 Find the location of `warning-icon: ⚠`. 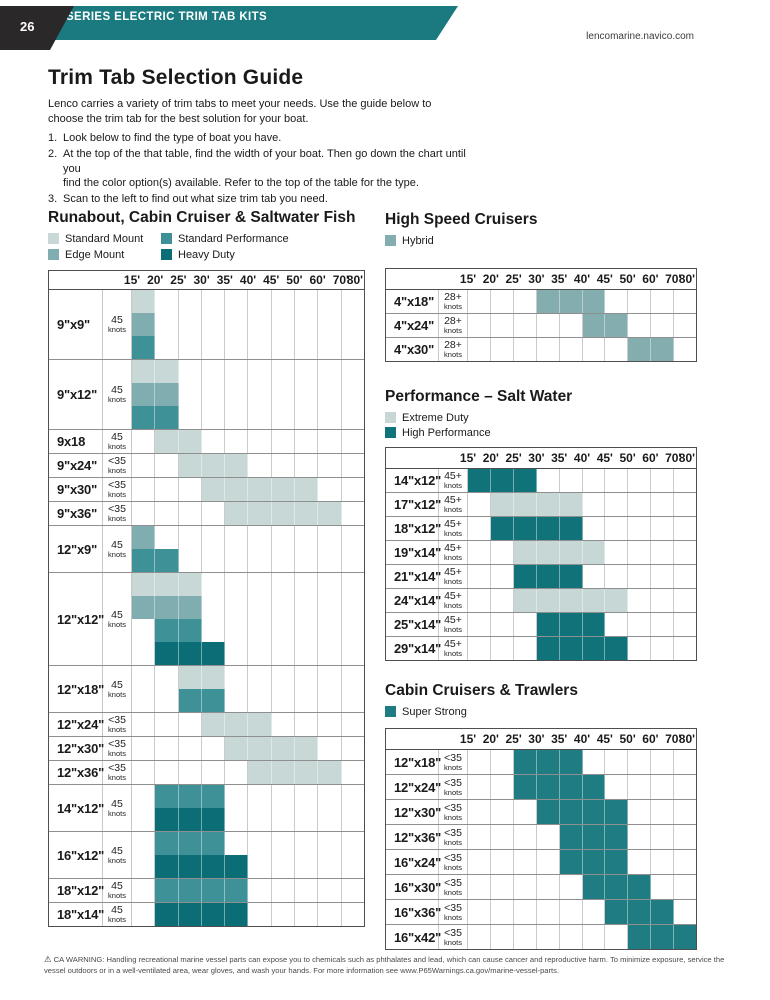

warning-icon: ⚠ is located at coordinates (48, 959).